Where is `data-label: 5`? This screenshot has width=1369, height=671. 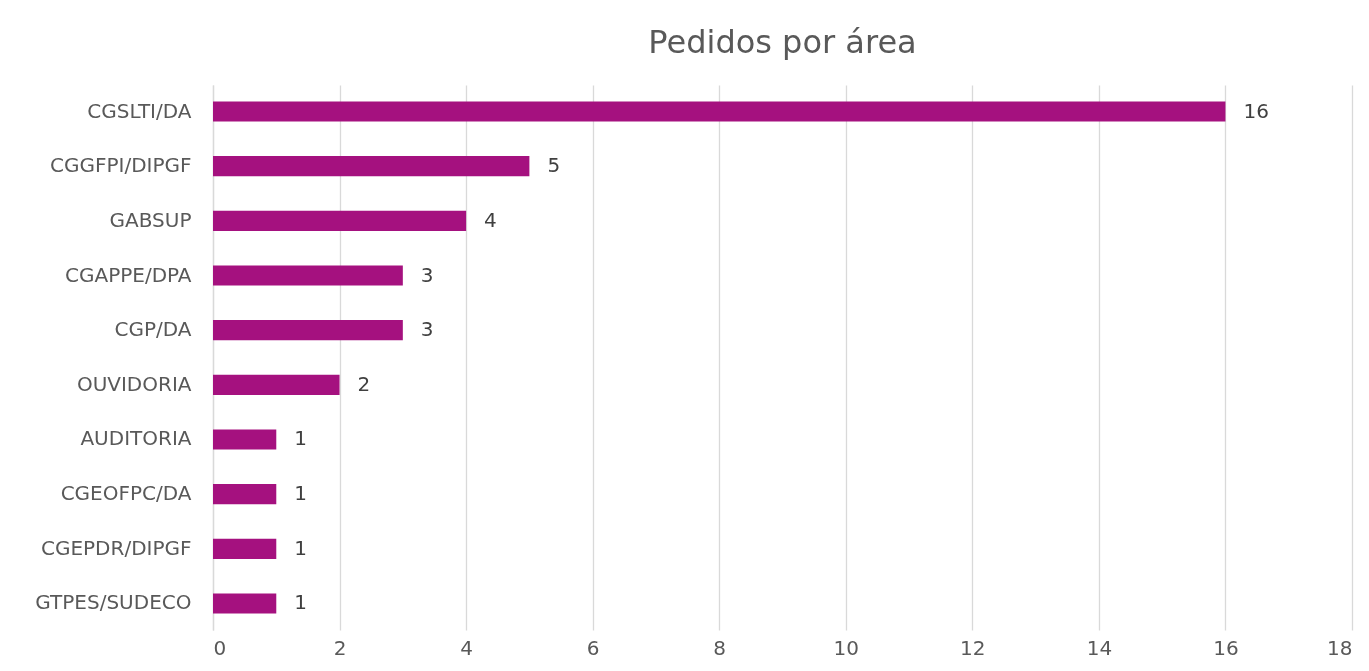 data-label: 5 is located at coordinates (554, 165).